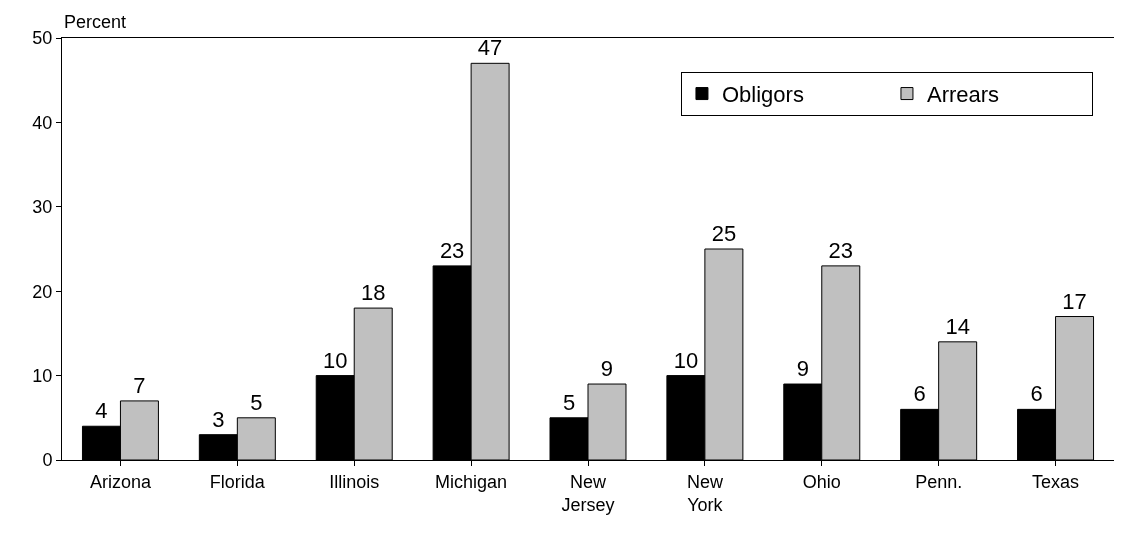 The image size is (1121, 548). What do you see at coordinates (939, 481) in the screenshot?
I see `x-tick-label: Penn.` at bounding box center [939, 481].